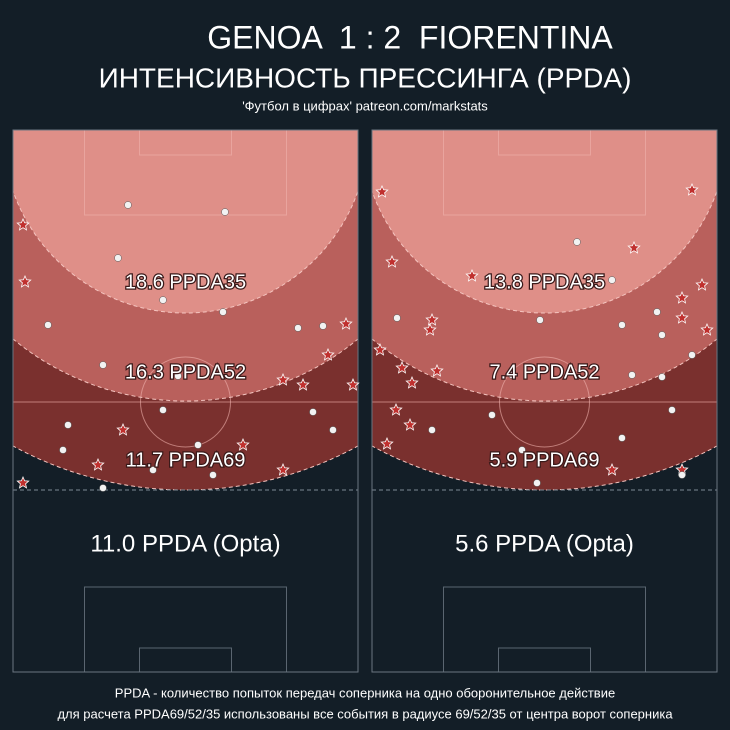  What do you see at coordinates (544, 460) in the screenshot?
I see `zone-label: 5.9 PPDA69` at bounding box center [544, 460].